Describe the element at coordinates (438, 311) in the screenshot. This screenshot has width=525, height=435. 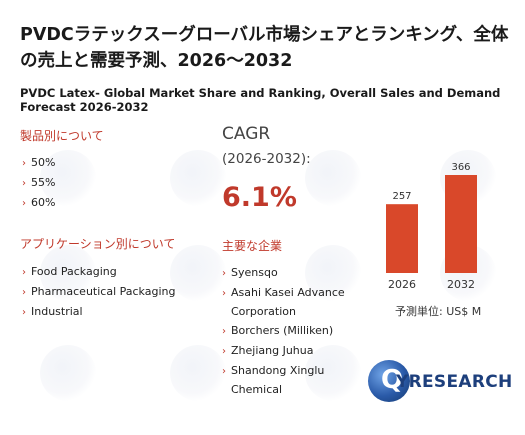
I see `unit-label: 予測単位: US$ M` at that location.